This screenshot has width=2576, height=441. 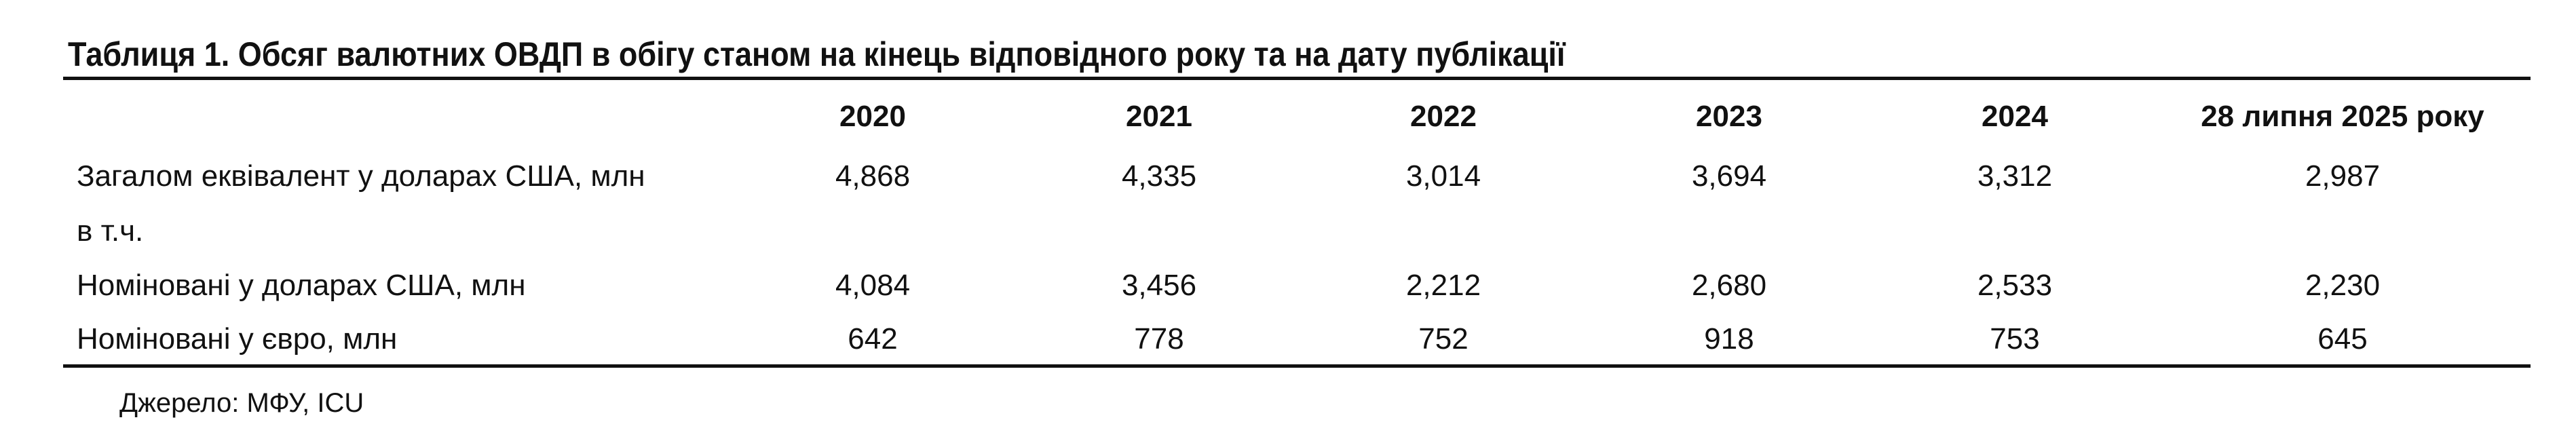 What do you see at coordinates (873, 339) in the screenshot?
I see `cell: 642` at bounding box center [873, 339].